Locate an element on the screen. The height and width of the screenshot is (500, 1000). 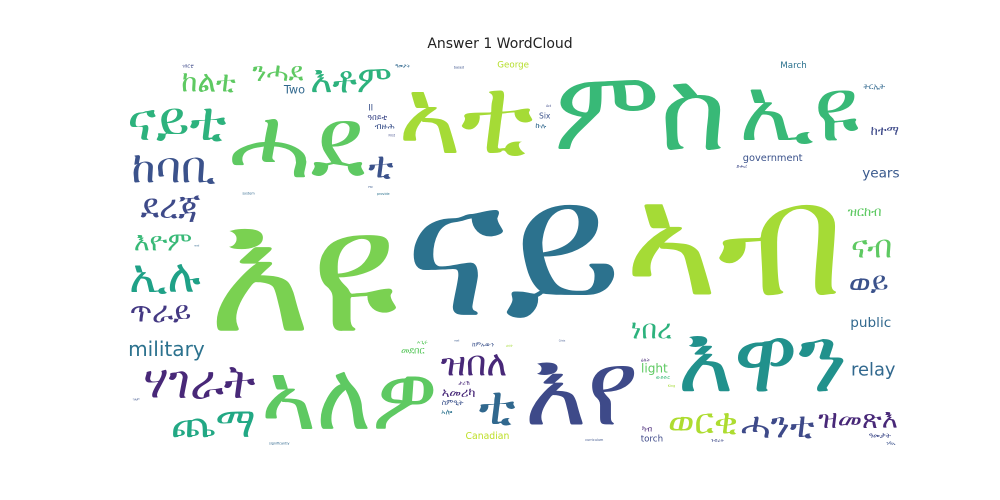
cloud-word: ጥራይ is located at coordinates (160, 312).